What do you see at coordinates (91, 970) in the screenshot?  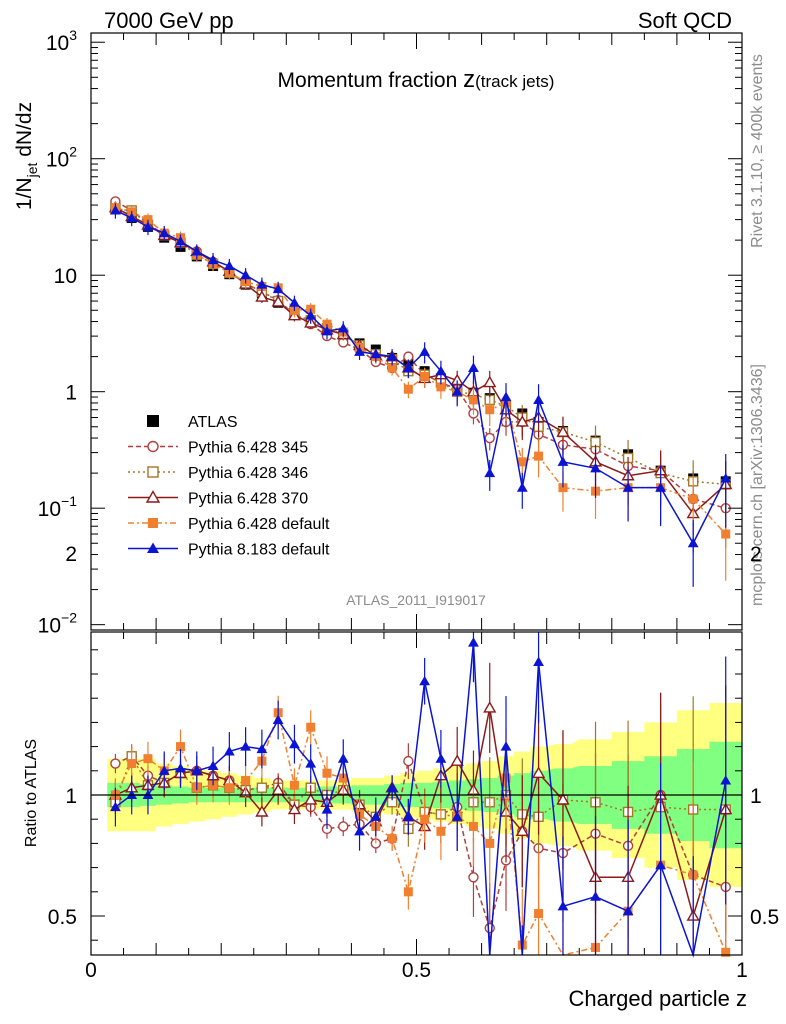 I see `x-tick-label: 0` at bounding box center [91, 970].